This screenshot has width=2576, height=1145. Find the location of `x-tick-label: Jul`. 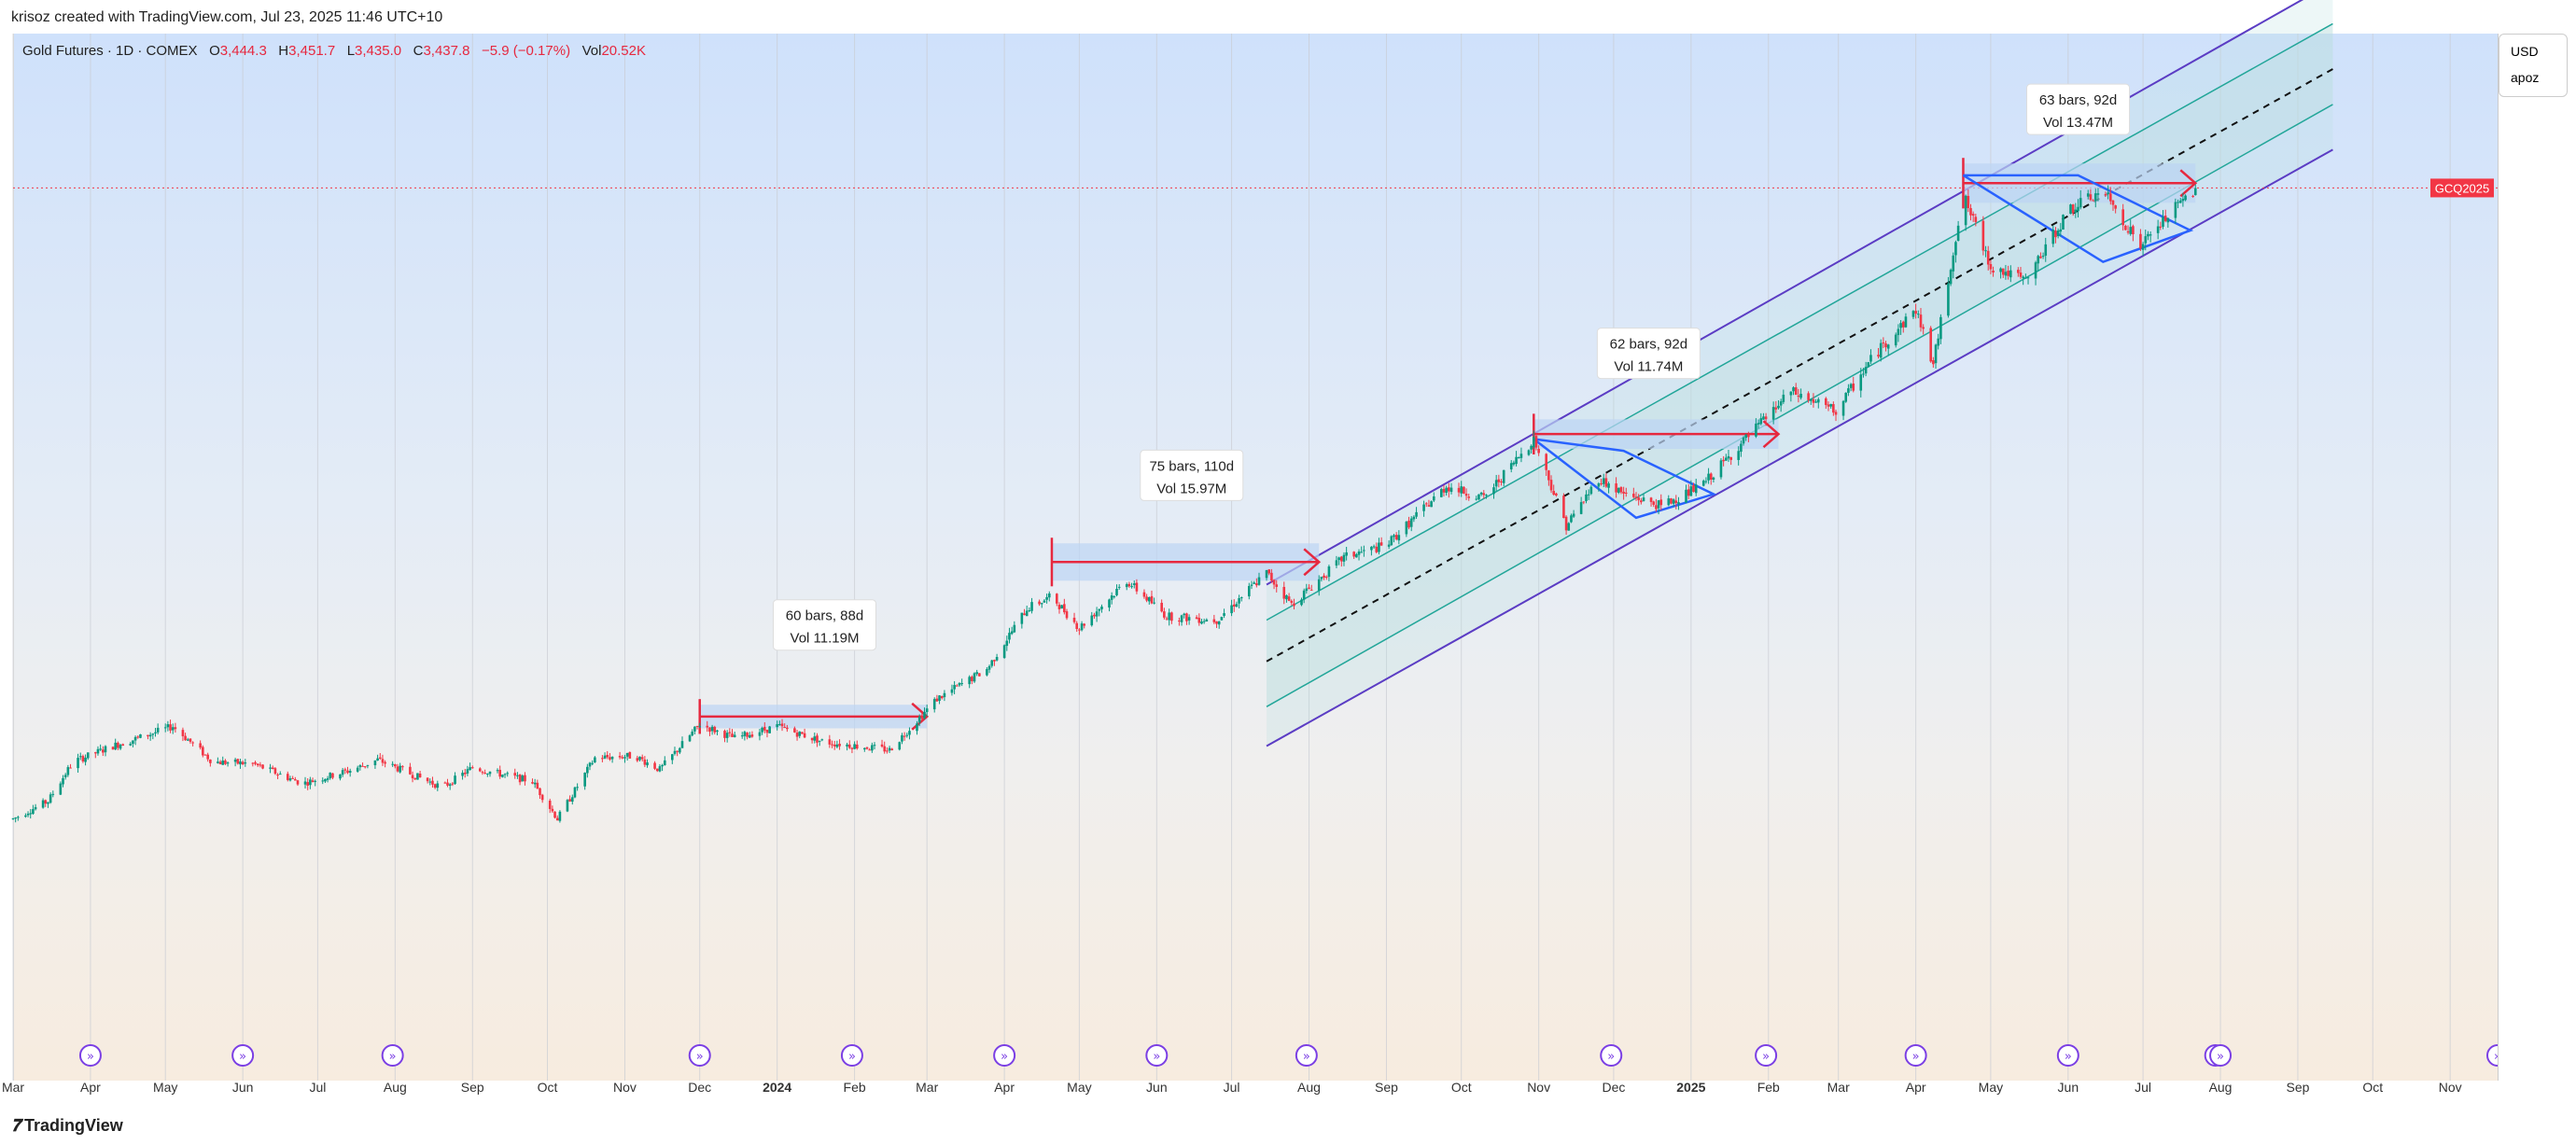

x-tick-label: Jul is located at coordinates (2143, 1087).